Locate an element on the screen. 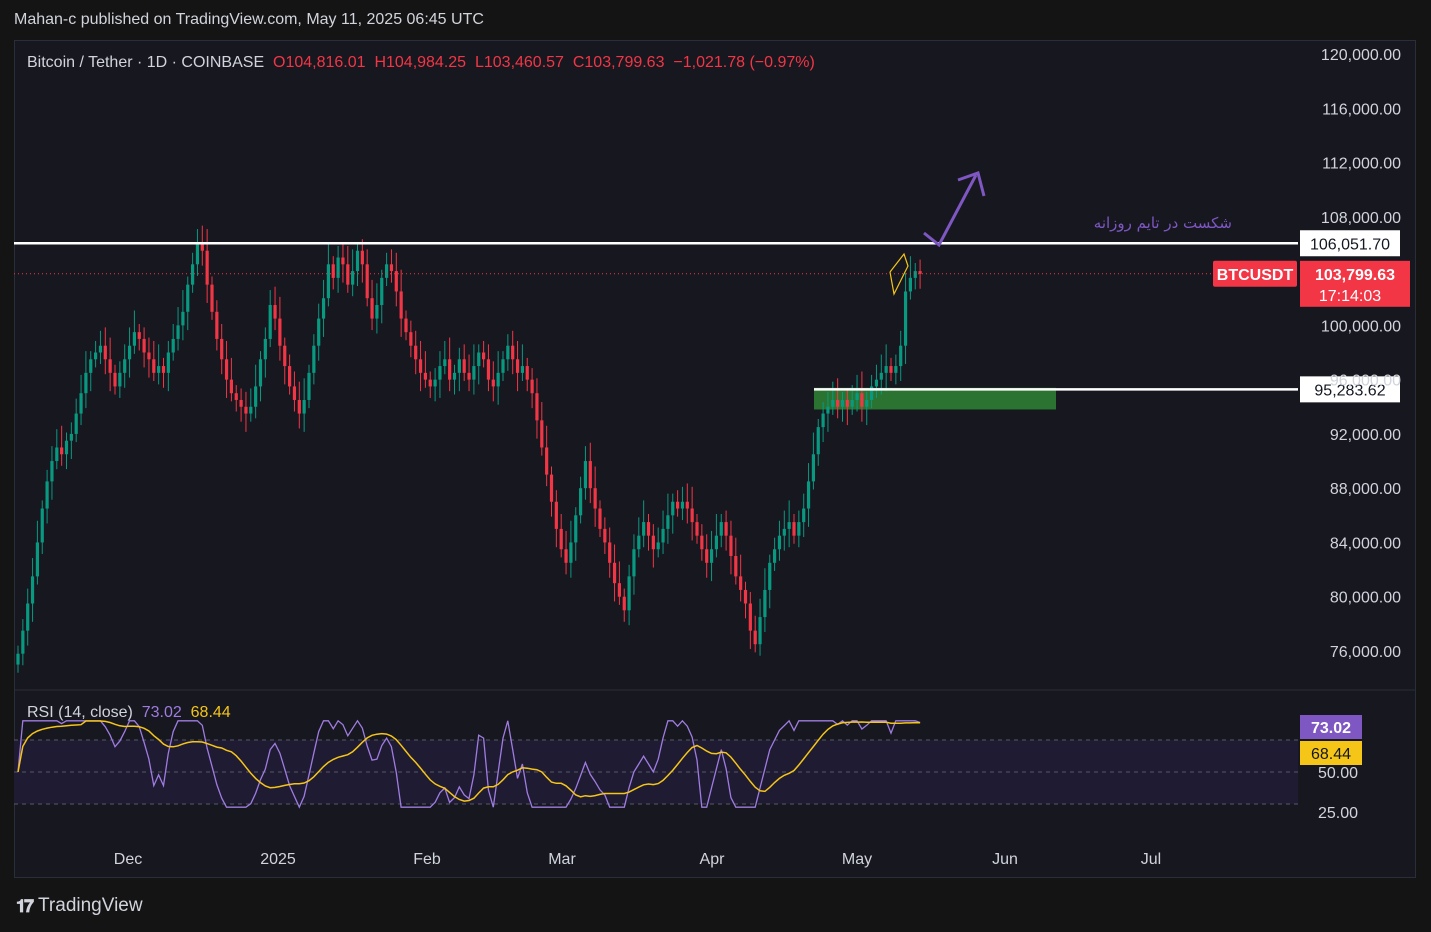  level-price-tag is located at coordinates (1350, 243).